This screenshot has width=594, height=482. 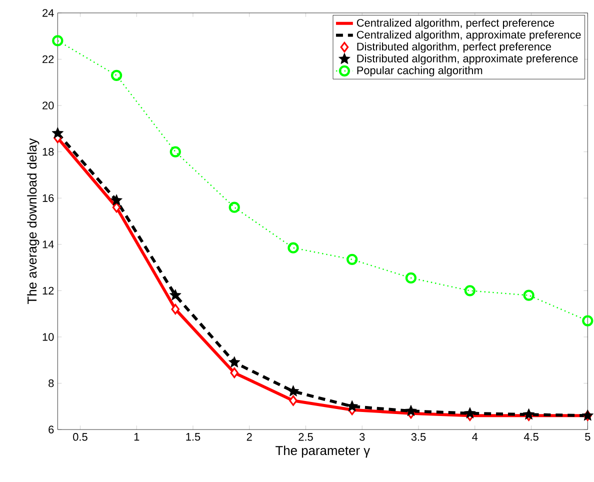 I want to click on x-tick-label: 4.5, so click(x=531, y=436).